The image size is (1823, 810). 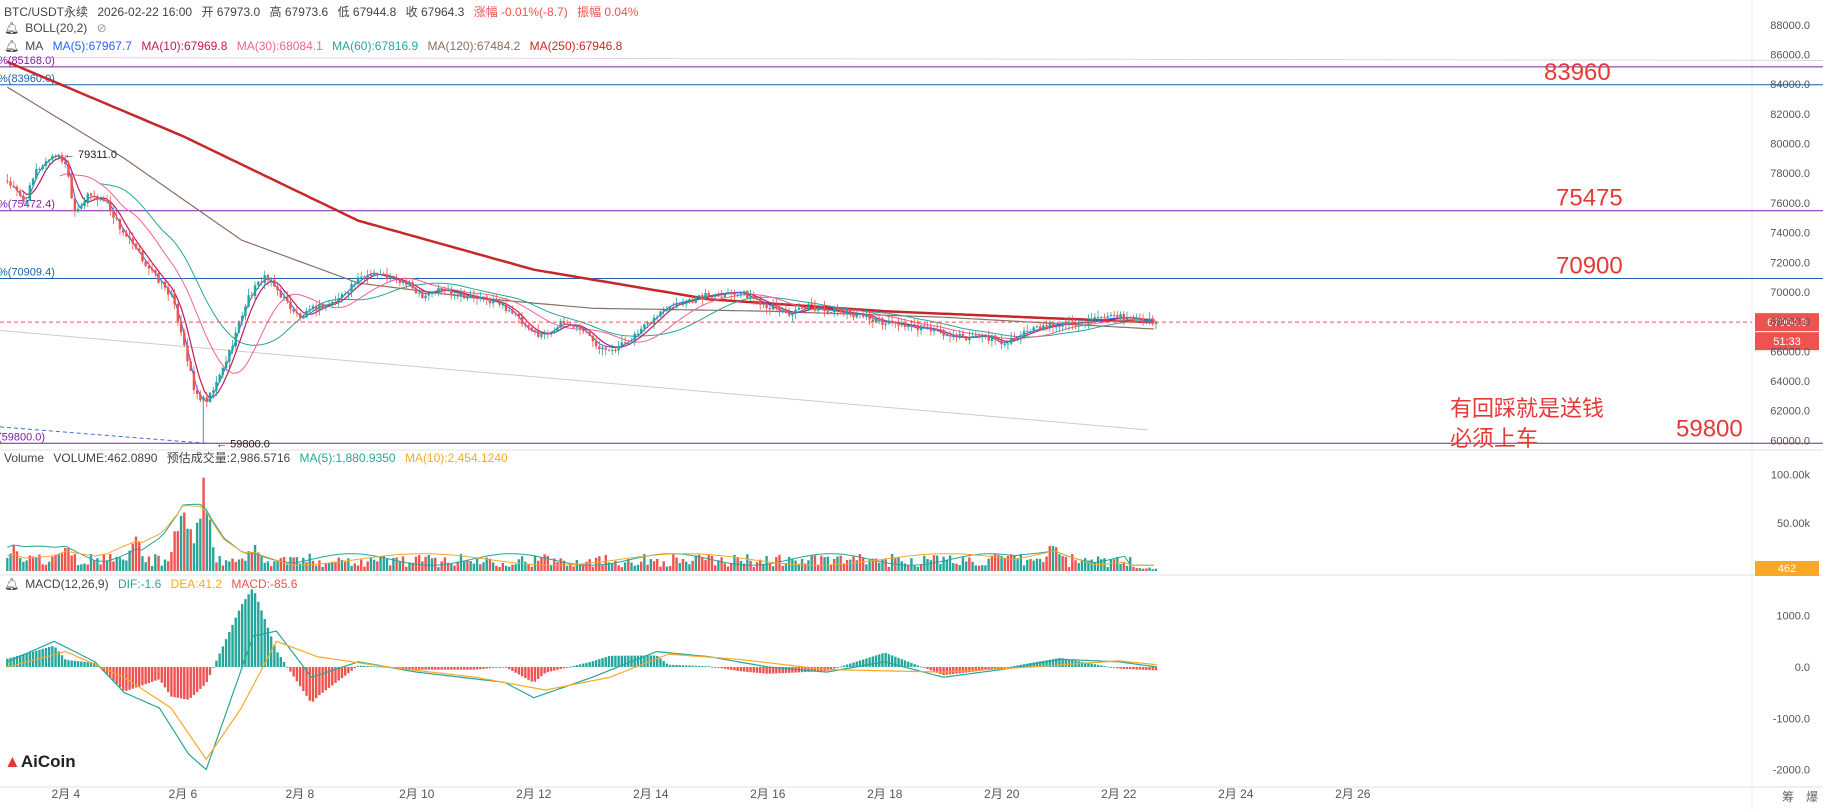 I want to click on chip-distribution-button: 筹, so click(x=1788, y=797).